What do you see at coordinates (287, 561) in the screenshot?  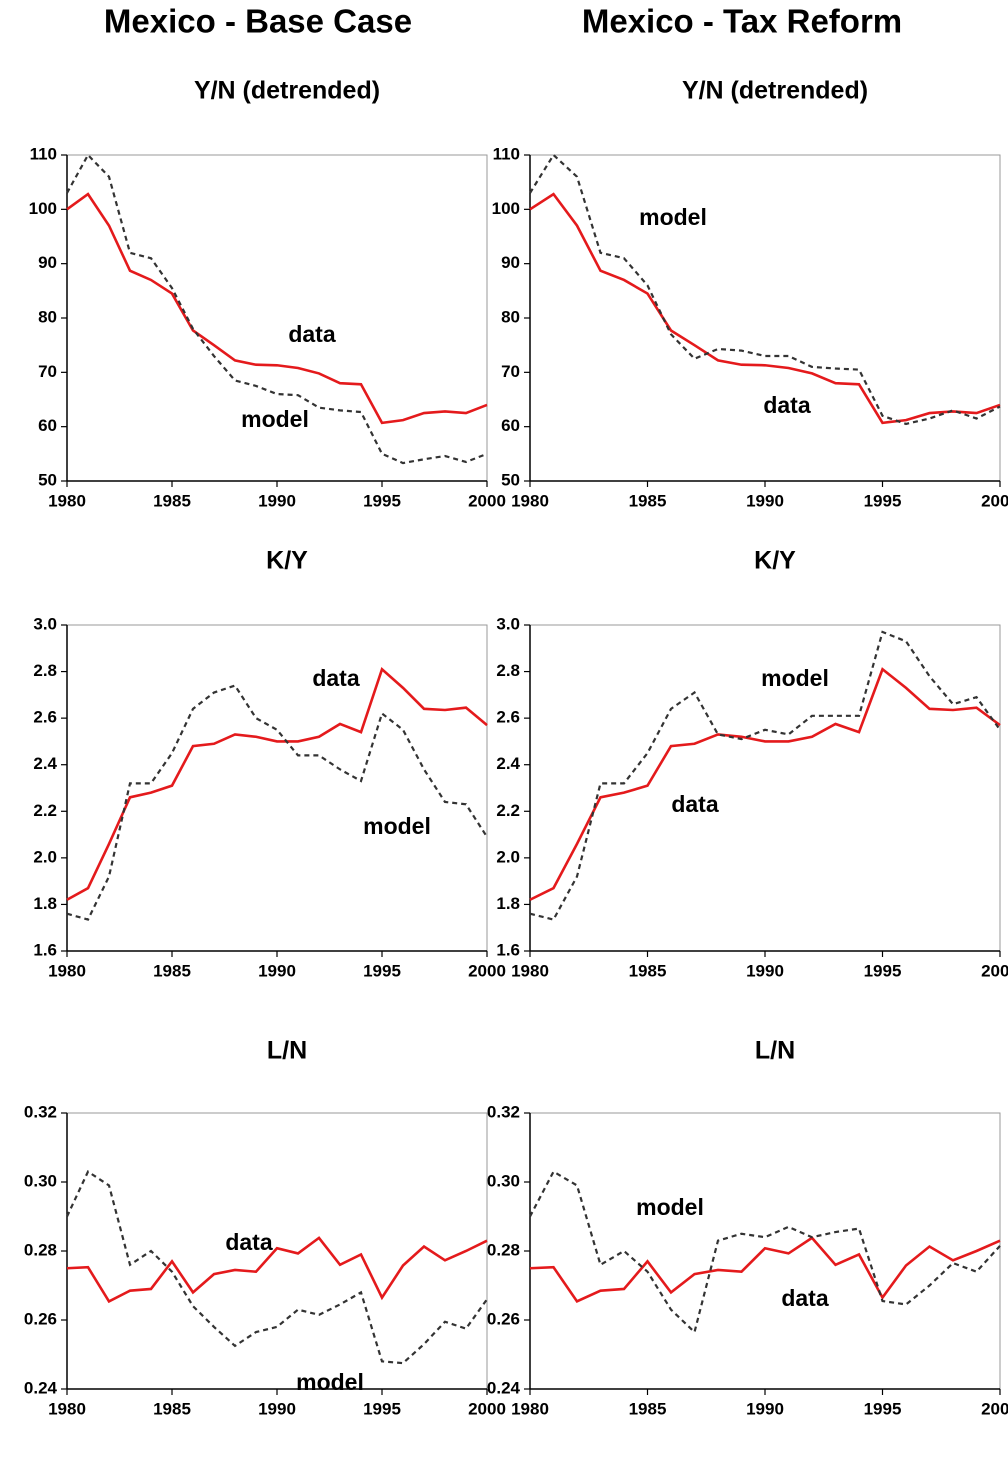 I see `chart-title: K/Y` at bounding box center [287, 561].